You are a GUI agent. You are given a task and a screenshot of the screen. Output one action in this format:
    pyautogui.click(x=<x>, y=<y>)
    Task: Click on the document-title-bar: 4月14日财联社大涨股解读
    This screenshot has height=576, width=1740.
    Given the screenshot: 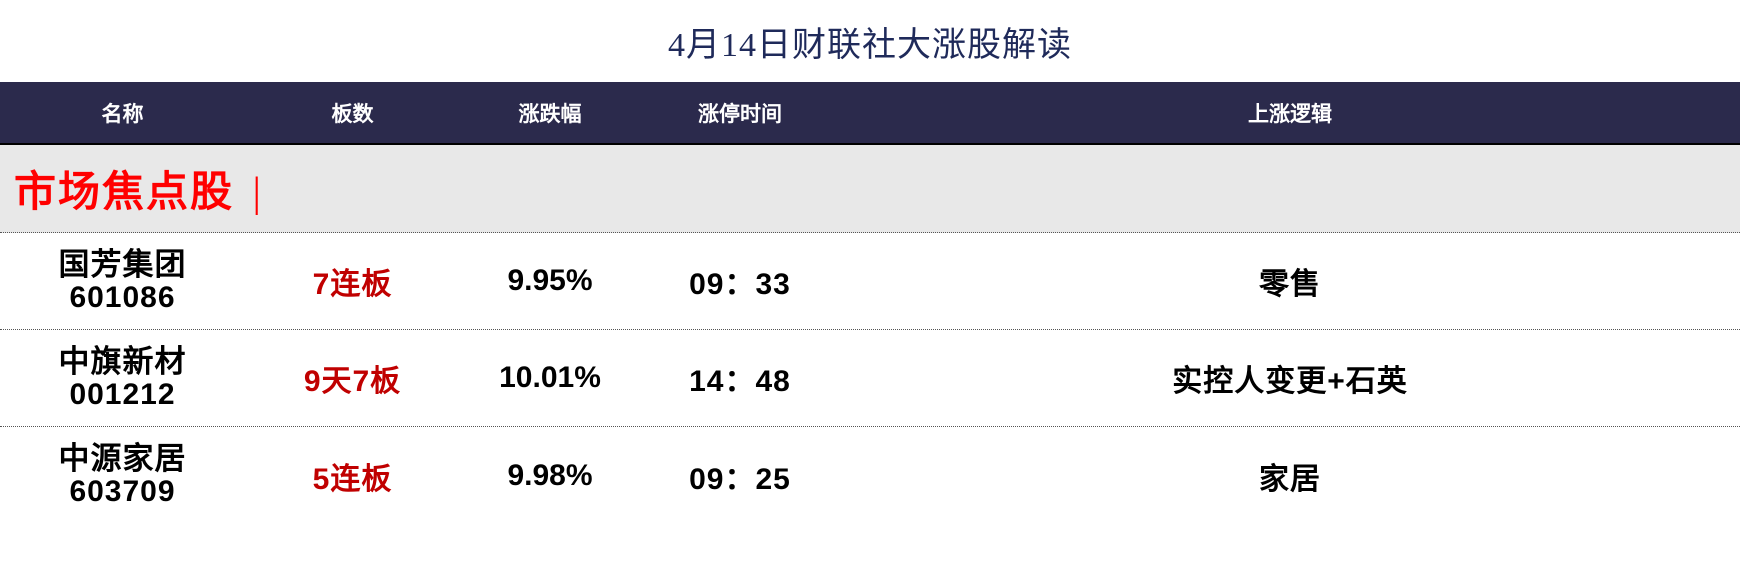 What is the action you would take?
    pyautogui.click(x=870, y=41)
    